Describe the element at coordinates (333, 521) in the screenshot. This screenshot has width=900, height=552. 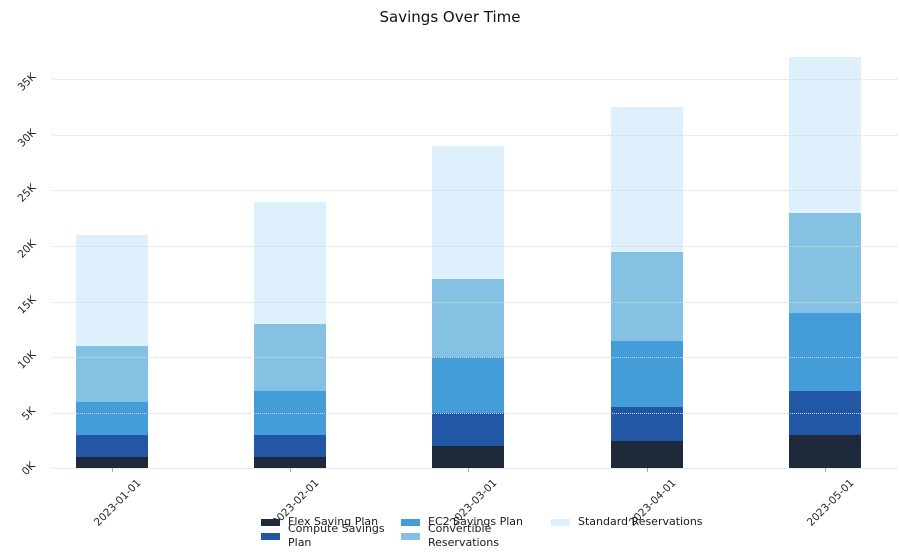
I see `legend-label: Flex Saving Plan` at that location.